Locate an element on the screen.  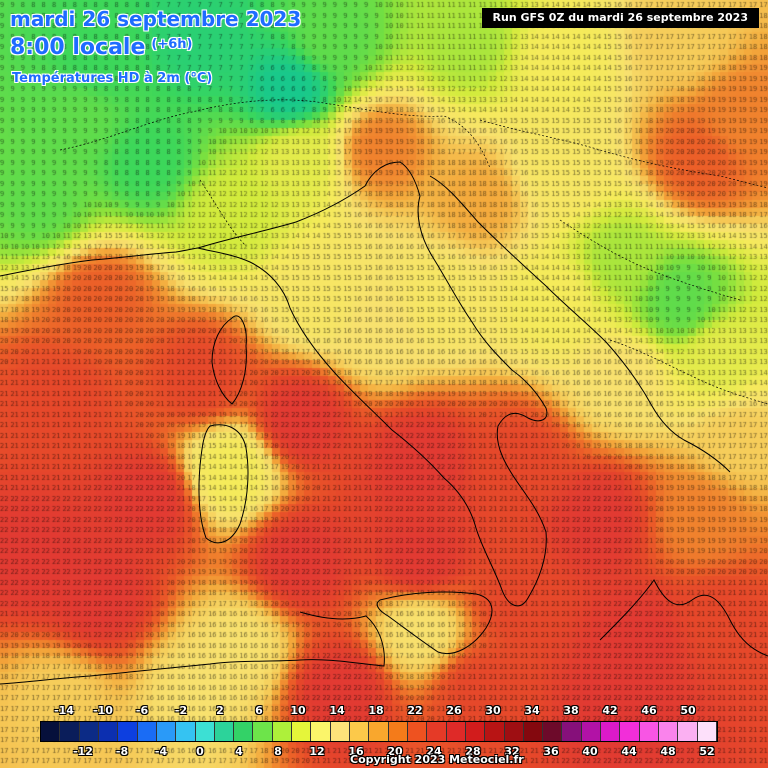
legend-top-label: -14 is located at coordinates (64, 710).